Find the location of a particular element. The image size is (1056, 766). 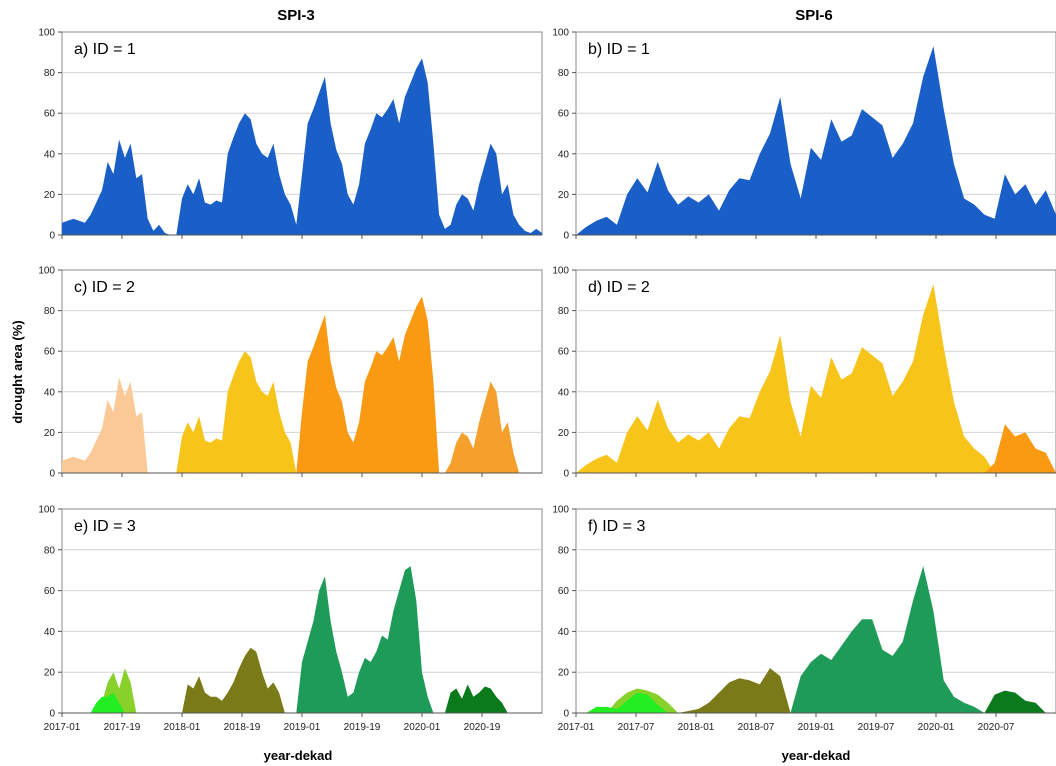

x-tick-label: 2020-19 is located at coordinates (482, 727).